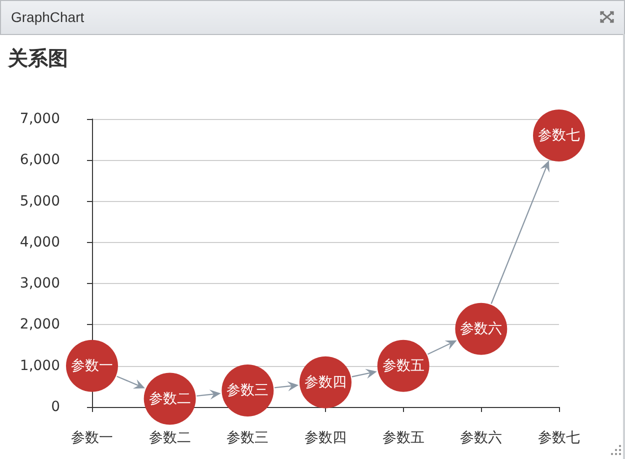 The width and height of the screenshot is (625, 459). I want to click on x-tick-label: 参数三, so click(247, 438).